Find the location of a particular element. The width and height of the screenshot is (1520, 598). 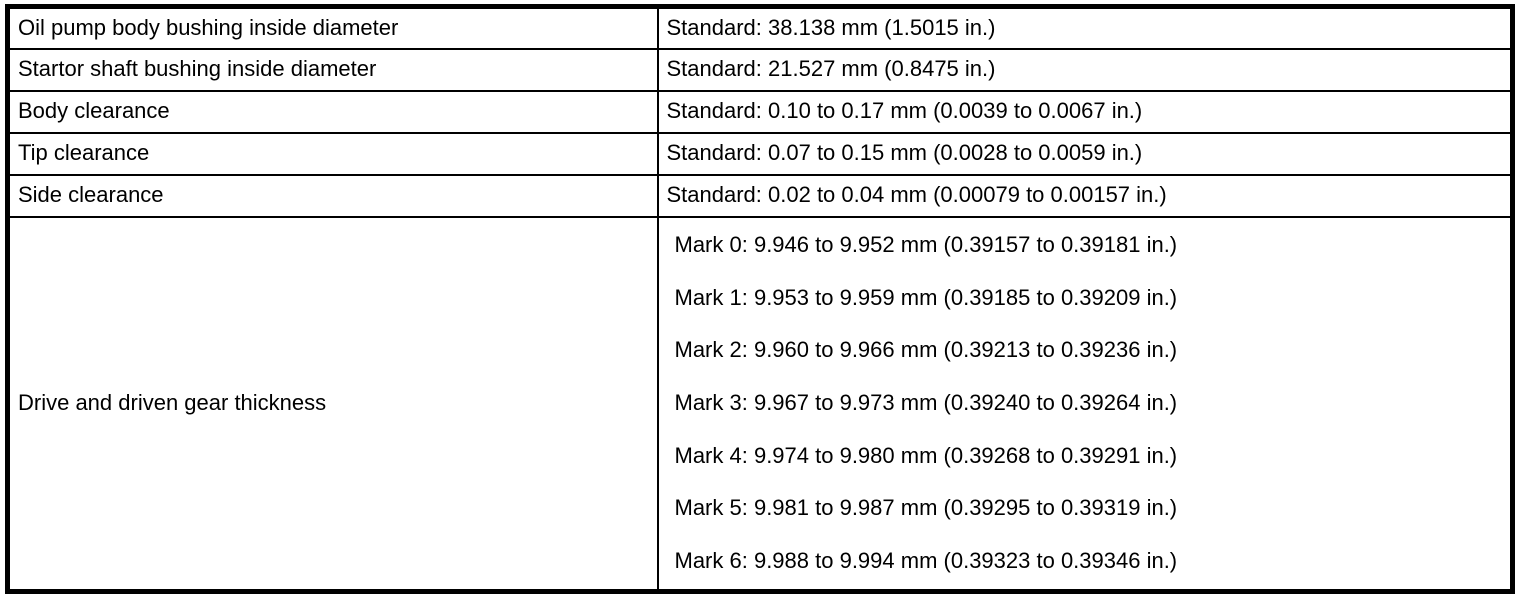

spec-label-cell: Tip clearance is located at coordinates (332, 153).